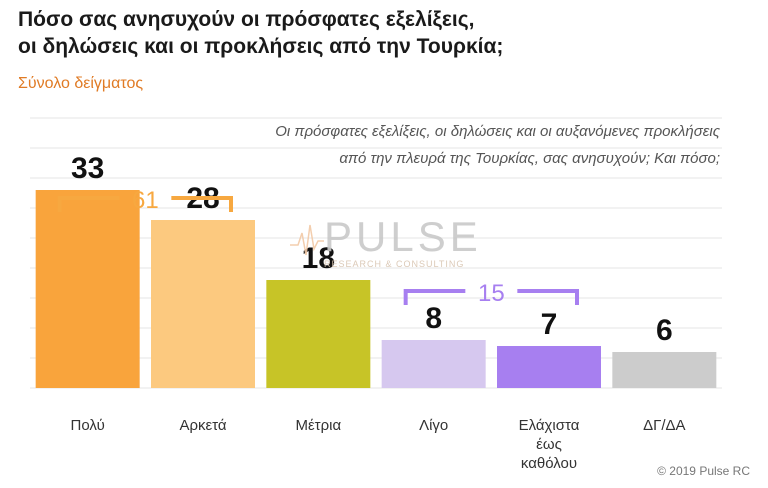 The height and width of the screenshot is (488, 768). Describe the element at coordinates (433, 425) in the screenshot. I see `category-label: Λίγο` at that location.